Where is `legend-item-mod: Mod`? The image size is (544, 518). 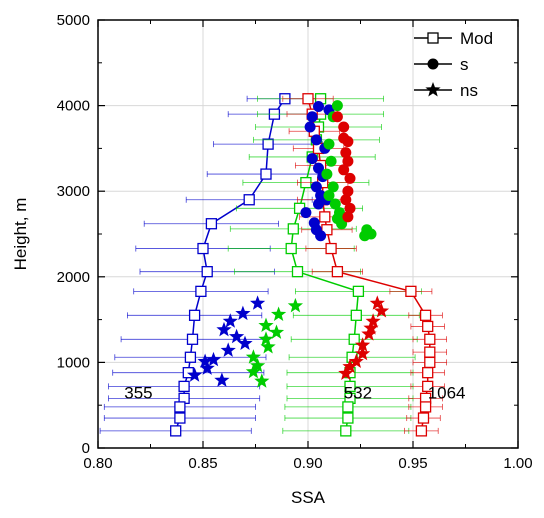
legend-item-mod: Mod is located at coordinates (453, 38).